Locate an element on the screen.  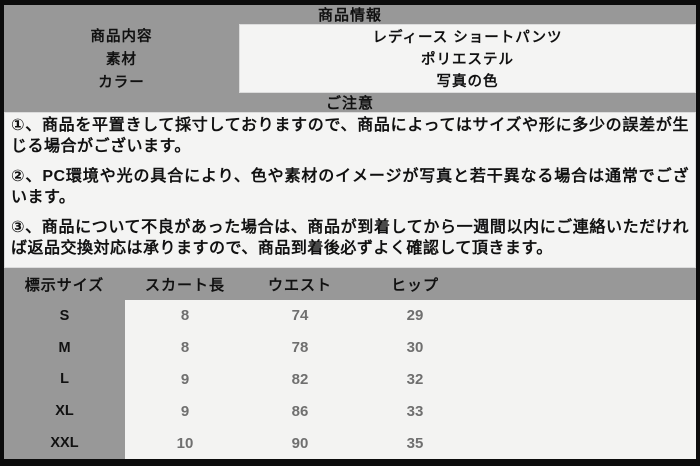
size-label: M is located at coordinates (64, 347).